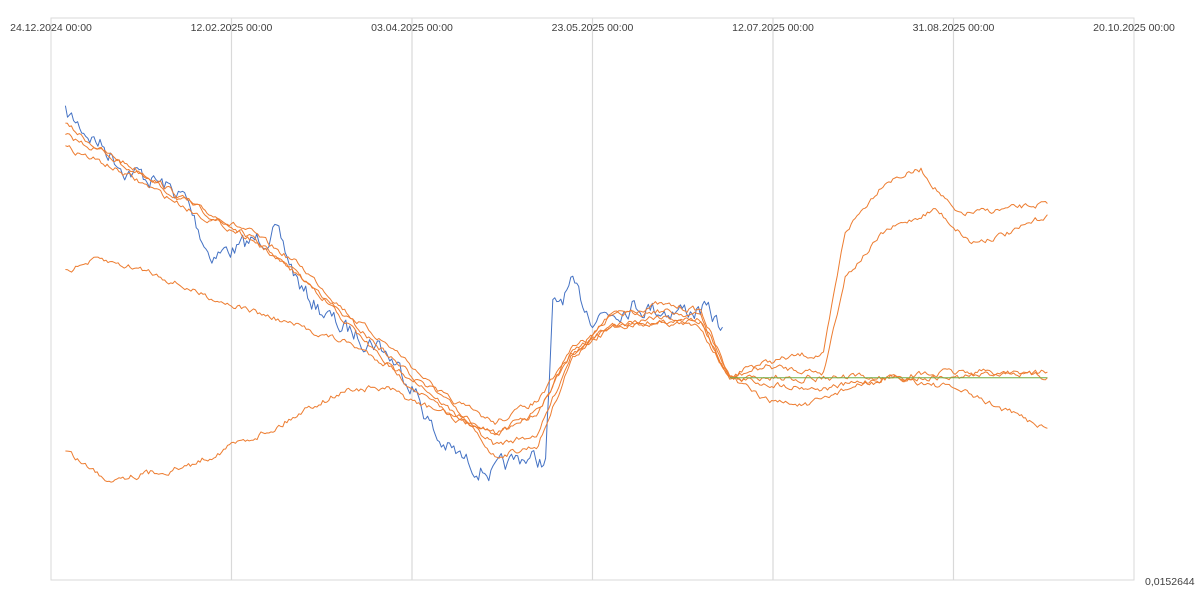 The height and width of the screenshot is (596, 1200). What do you see at coordinates (1170, 582) in the screenshot?
I see `y-axis-tick-label: 0,0152644` at bounding box center [1170, 582].